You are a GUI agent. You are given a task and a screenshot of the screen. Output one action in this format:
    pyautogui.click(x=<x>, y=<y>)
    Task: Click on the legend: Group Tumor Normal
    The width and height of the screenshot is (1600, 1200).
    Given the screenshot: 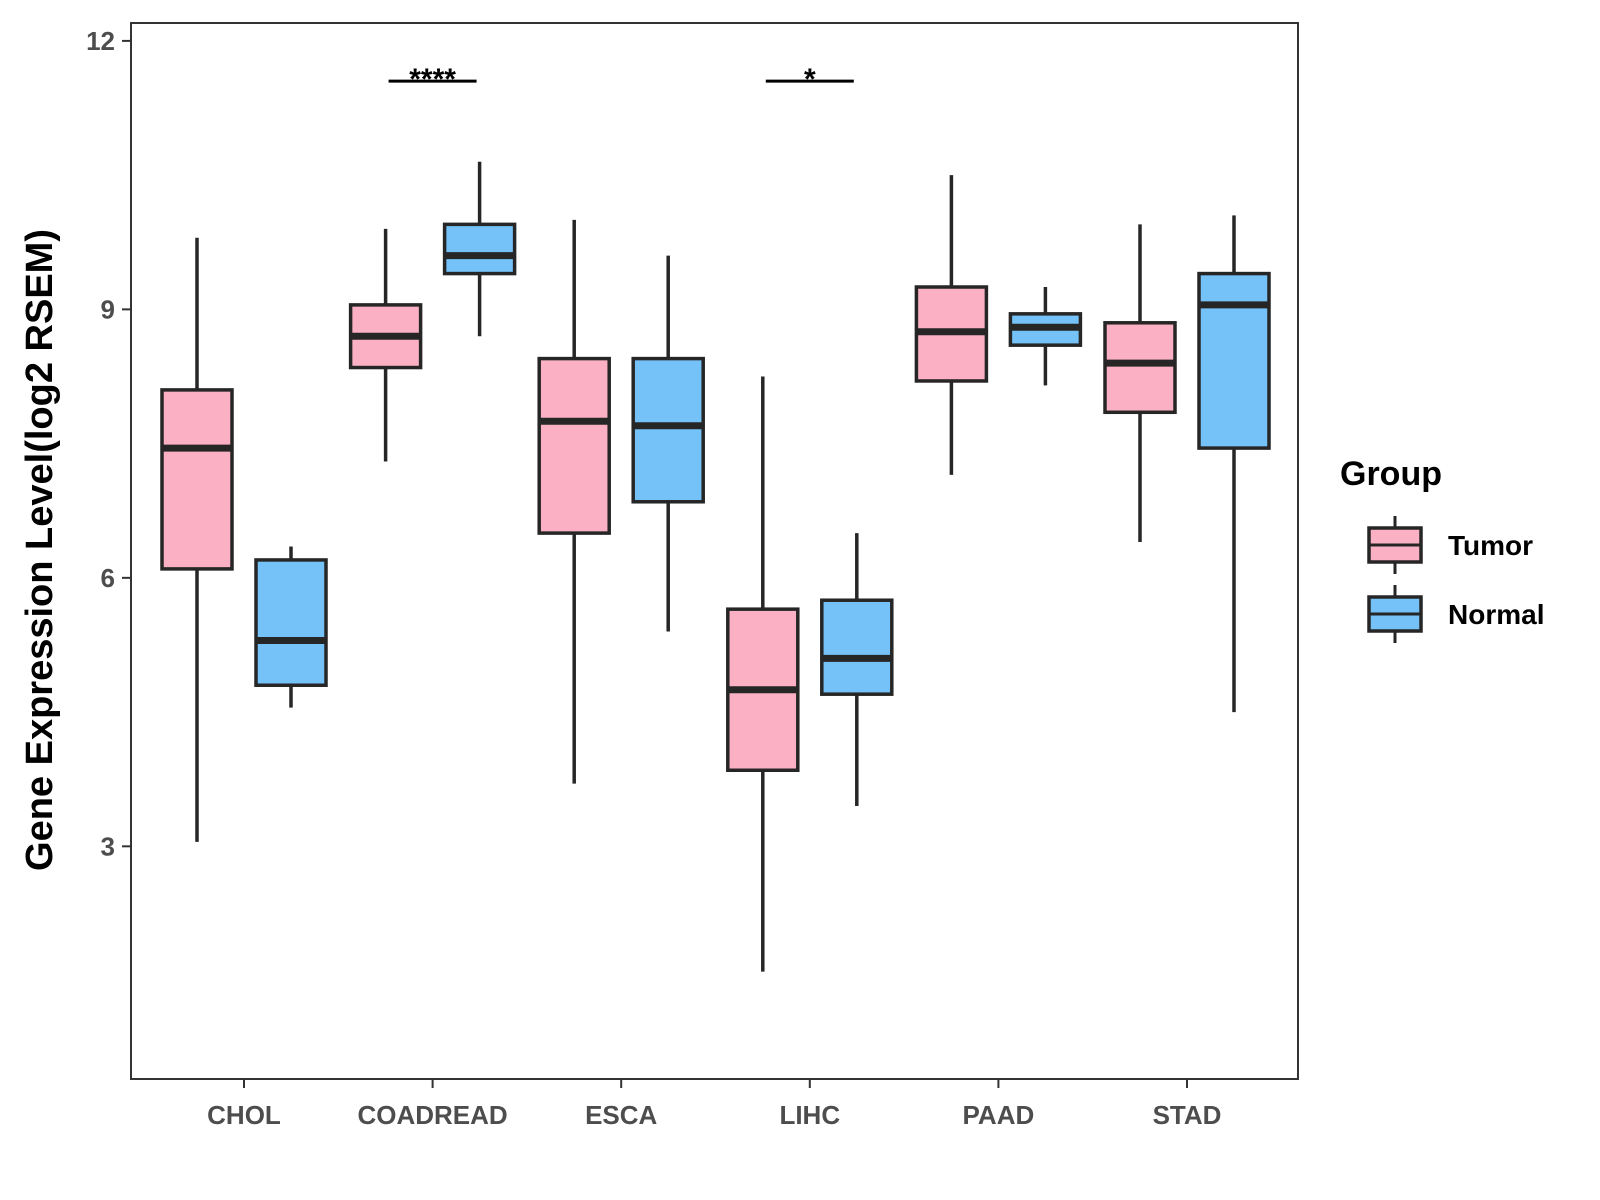 What is the action you would take?
    pyautogui.click(x=1442, y=549)
    